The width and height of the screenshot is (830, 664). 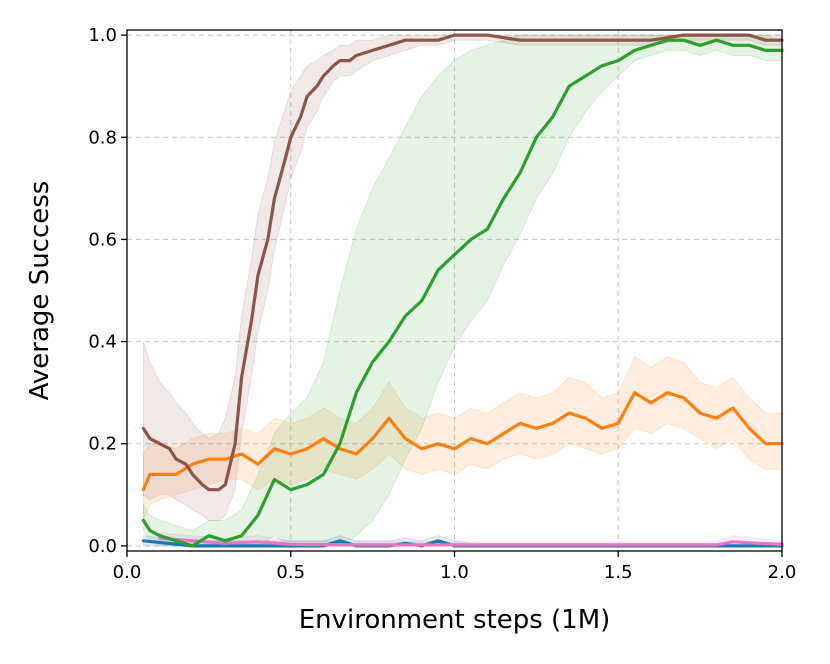 I want to click on x-tick-label: 1.0, so click(x=454, y=572).